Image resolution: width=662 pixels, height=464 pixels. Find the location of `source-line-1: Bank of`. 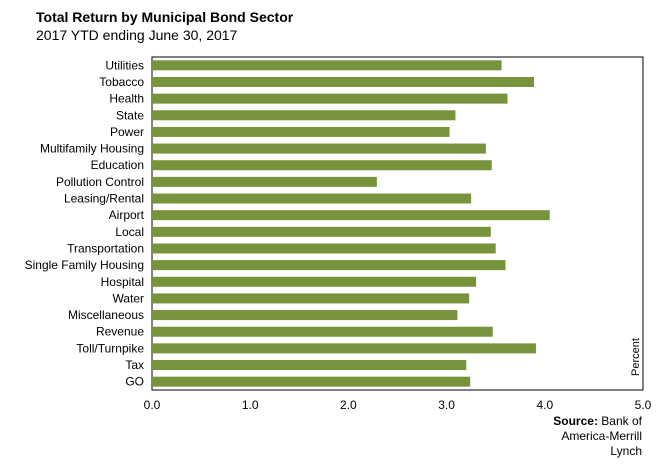

source-line-1: Bank of is located at coordinates (621, 421).